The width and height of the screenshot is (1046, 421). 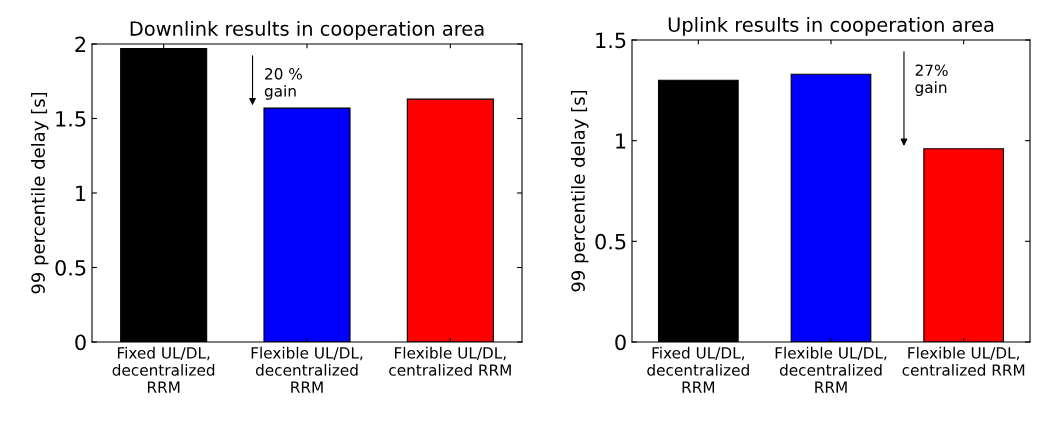 I want to click on chart-title: Uplink results in cooperation area, so click(x=831, y=26).